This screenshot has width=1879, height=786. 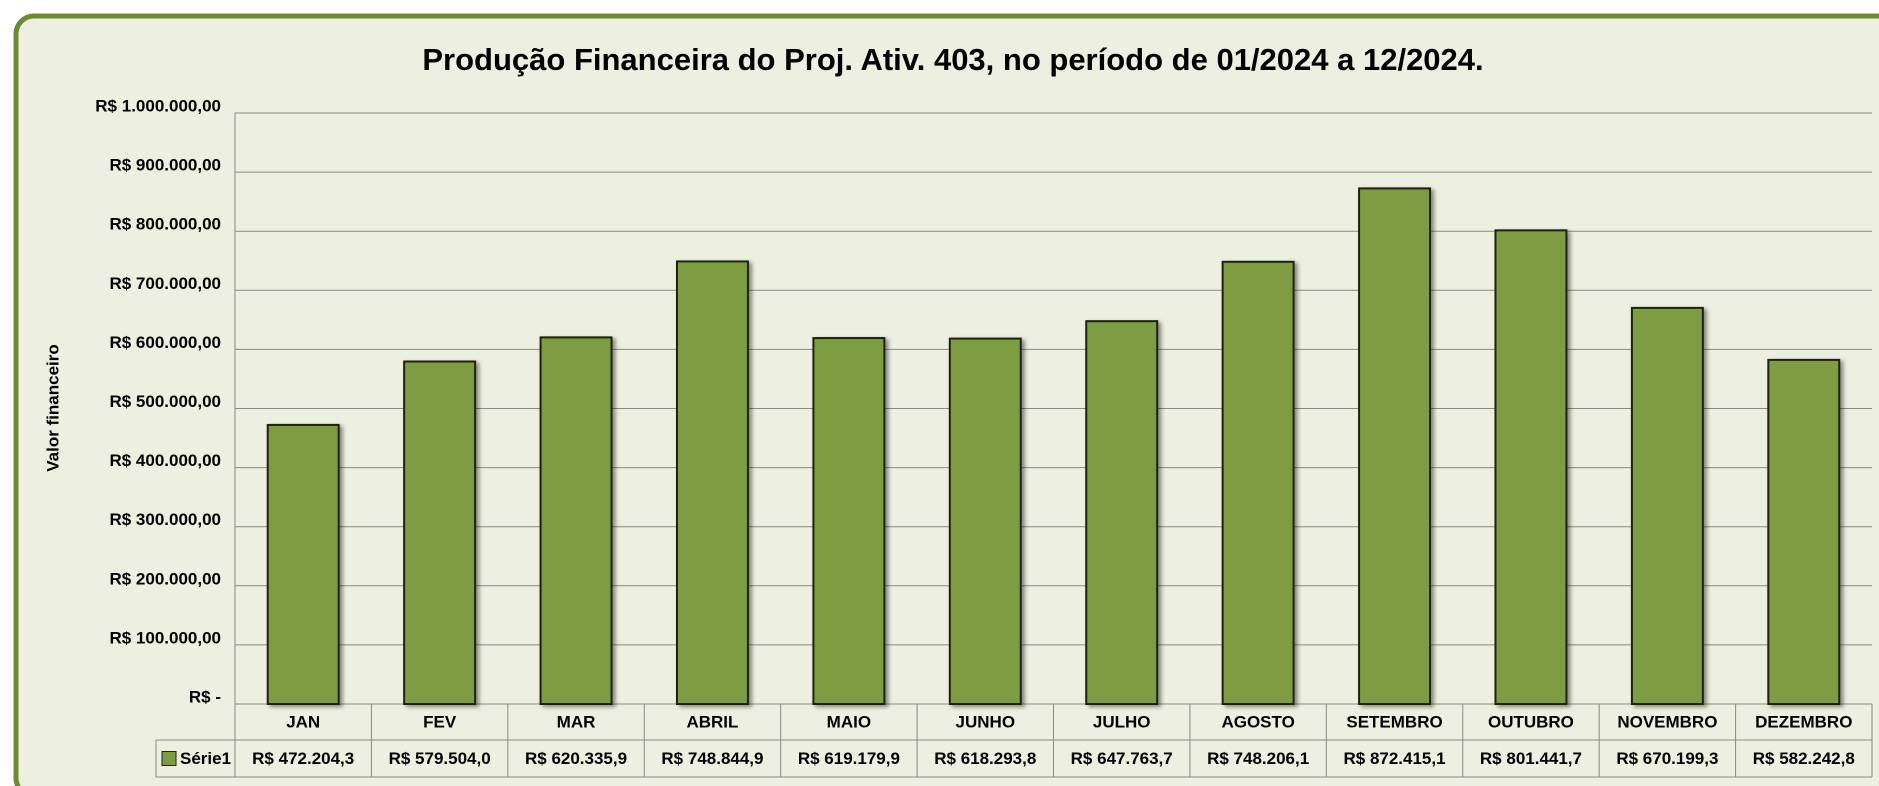 I want to click on x-tick-label: JUNHO, so click(x=986, y=721).